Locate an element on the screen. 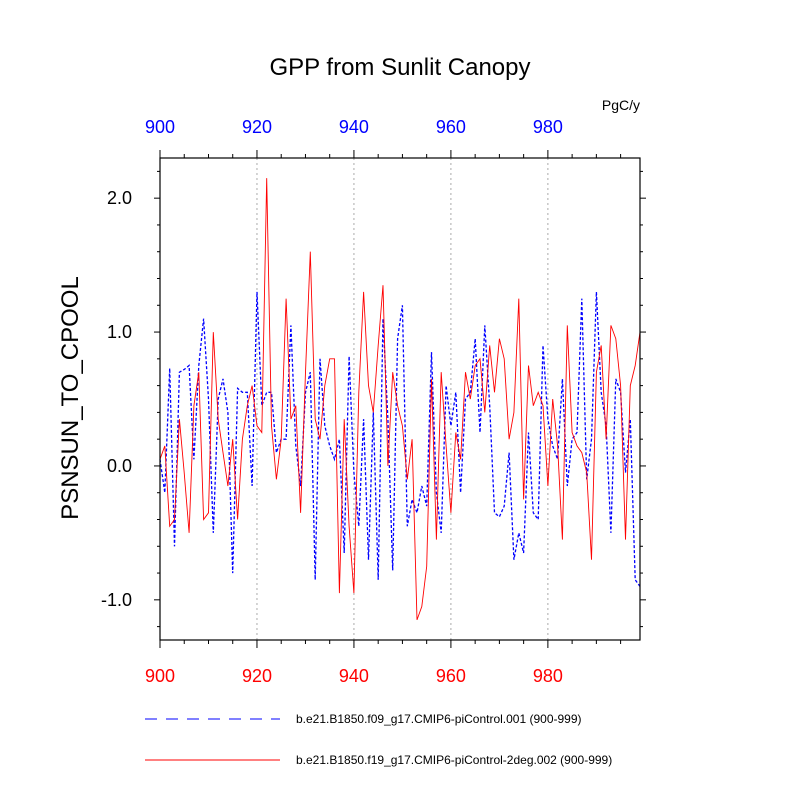  y-tick-label: -1.0 is located at coordinates (116, 600).